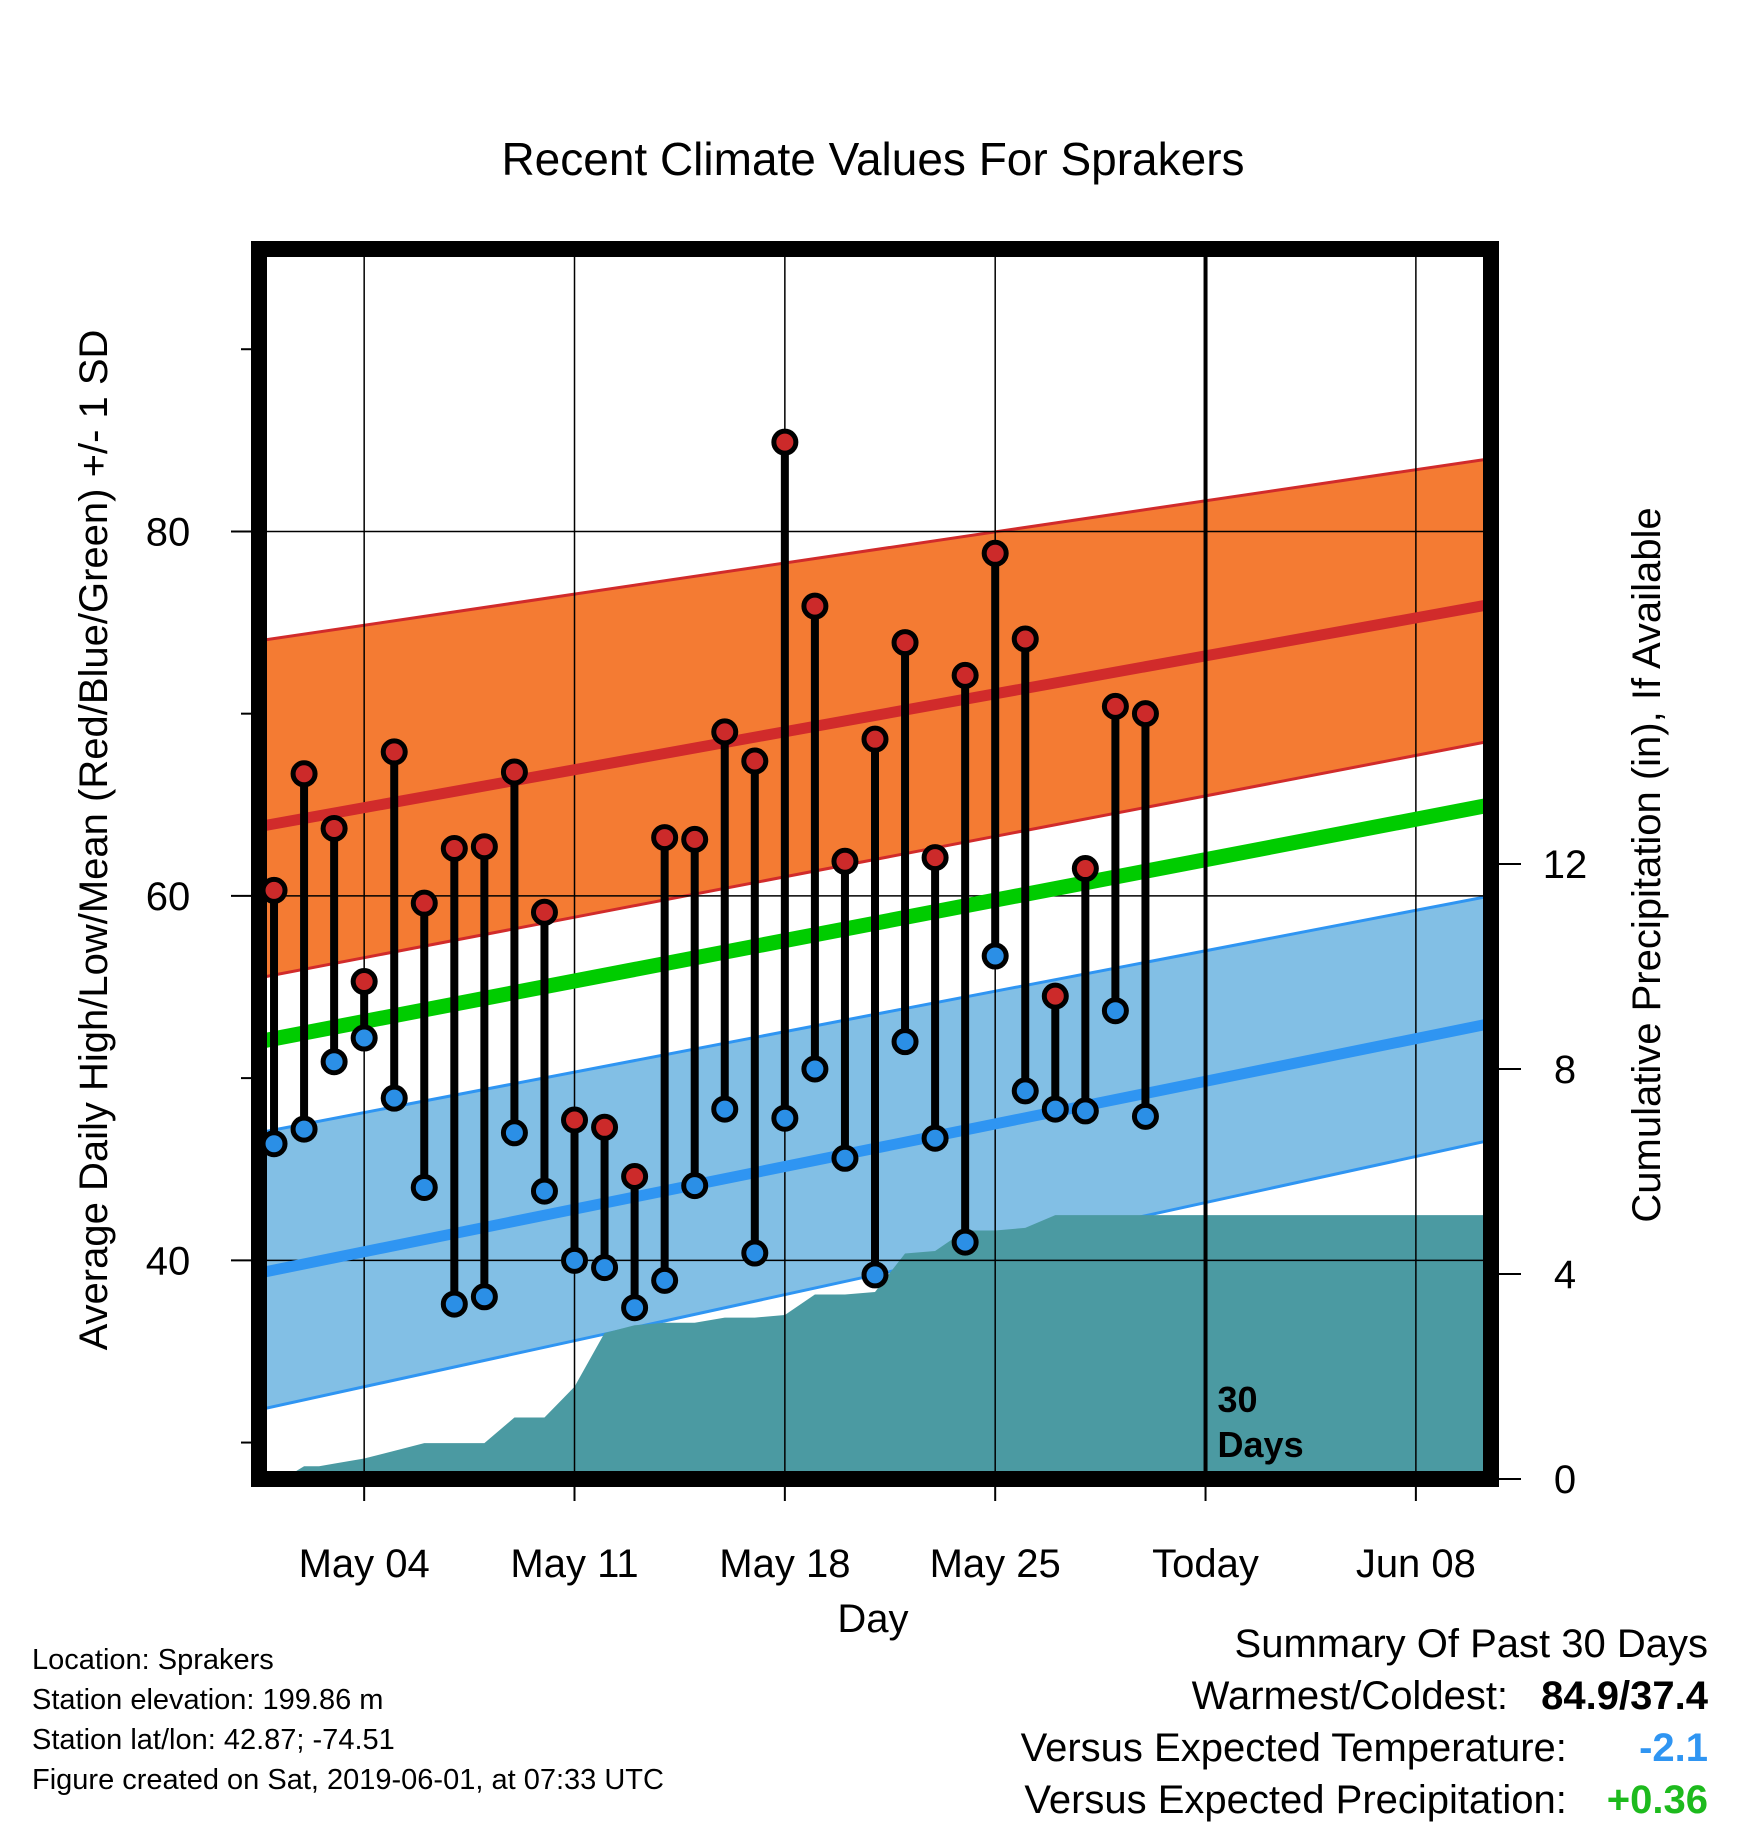 The height and width of the screenshot is (1828, 1748). I want to click on precip-anomaly-value: +0.36, so click(1657, 1800).